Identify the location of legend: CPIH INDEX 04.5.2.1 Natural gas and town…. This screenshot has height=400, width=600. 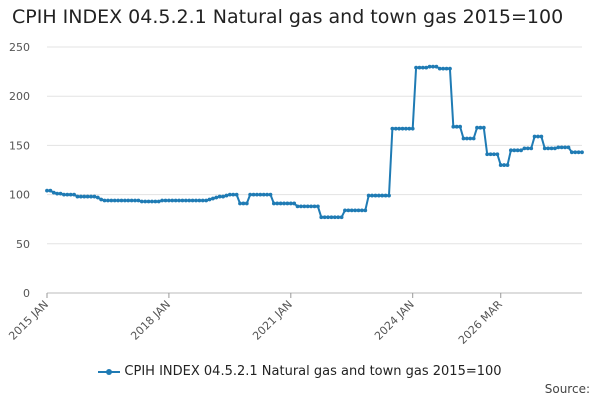
(300, 371).